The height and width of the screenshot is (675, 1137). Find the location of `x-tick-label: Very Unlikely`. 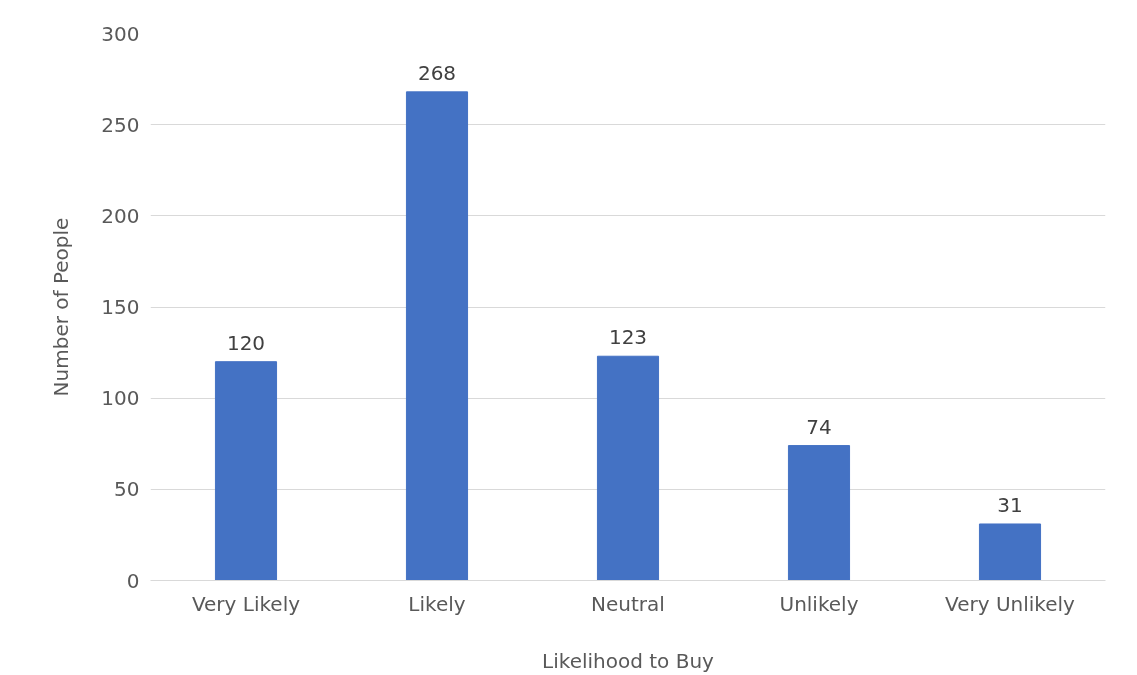

x-tick-label: Very Unlikely is located at coordinates (1010, 603).